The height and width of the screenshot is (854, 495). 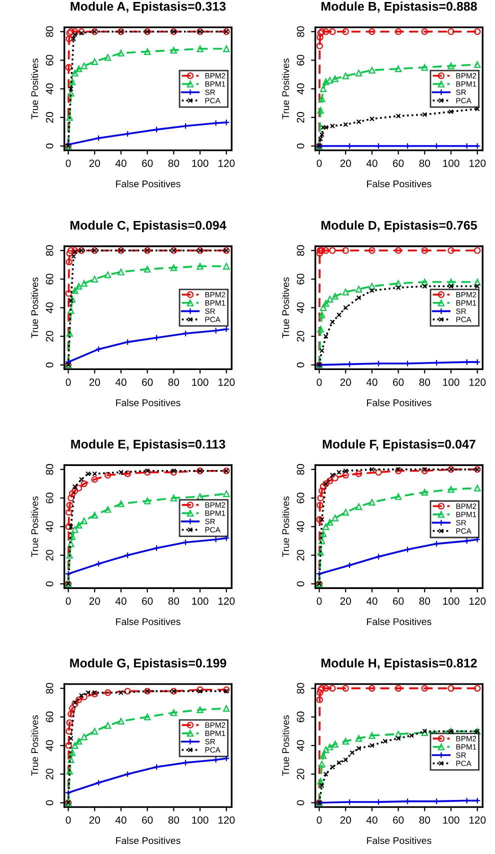 What do you see at coordinates (399, 226) in the screenshot?
I see `chart-title: Module D, Epistasis=0.765` at bounding box center [399, 226].